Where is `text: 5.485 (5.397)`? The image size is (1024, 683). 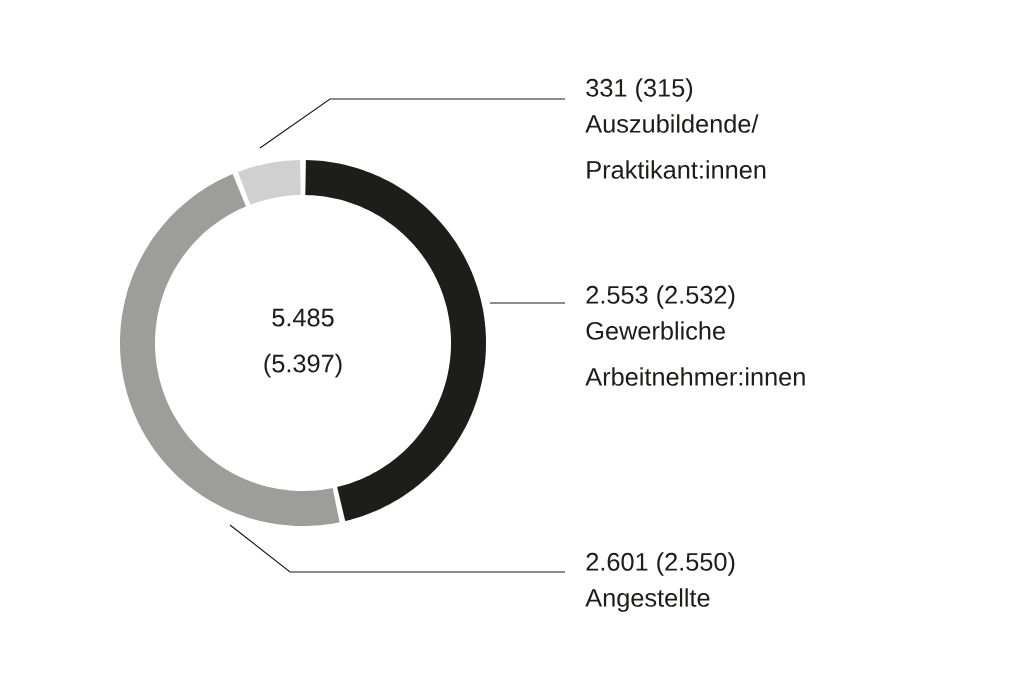
text: 5.485 (5.397) is located at coordinates (303, 343).